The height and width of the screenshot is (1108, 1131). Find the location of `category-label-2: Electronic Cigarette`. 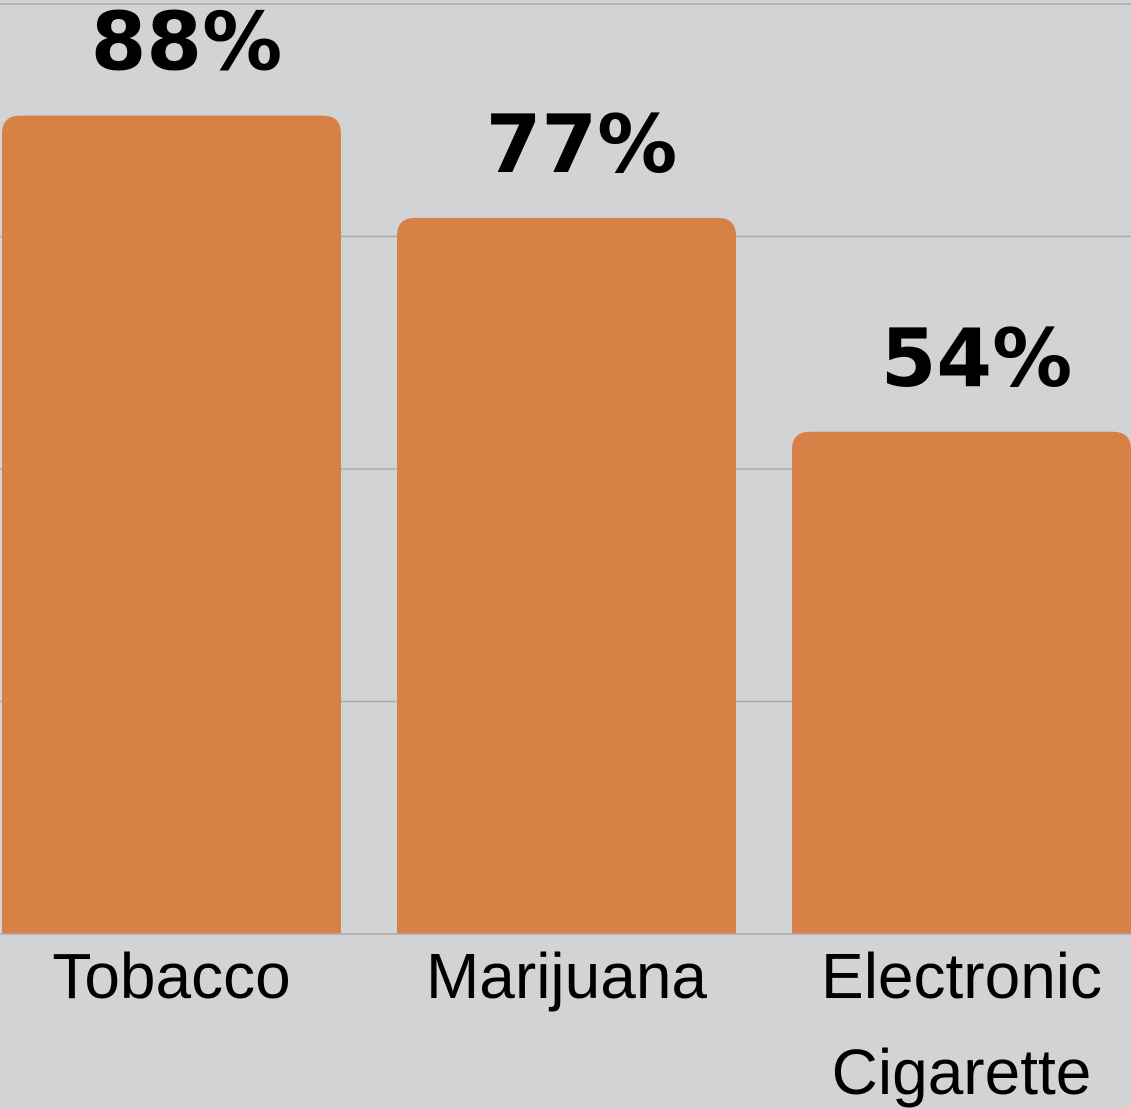

category-label-2: Electronic Cigarette is located at coordinates (961, 1024).